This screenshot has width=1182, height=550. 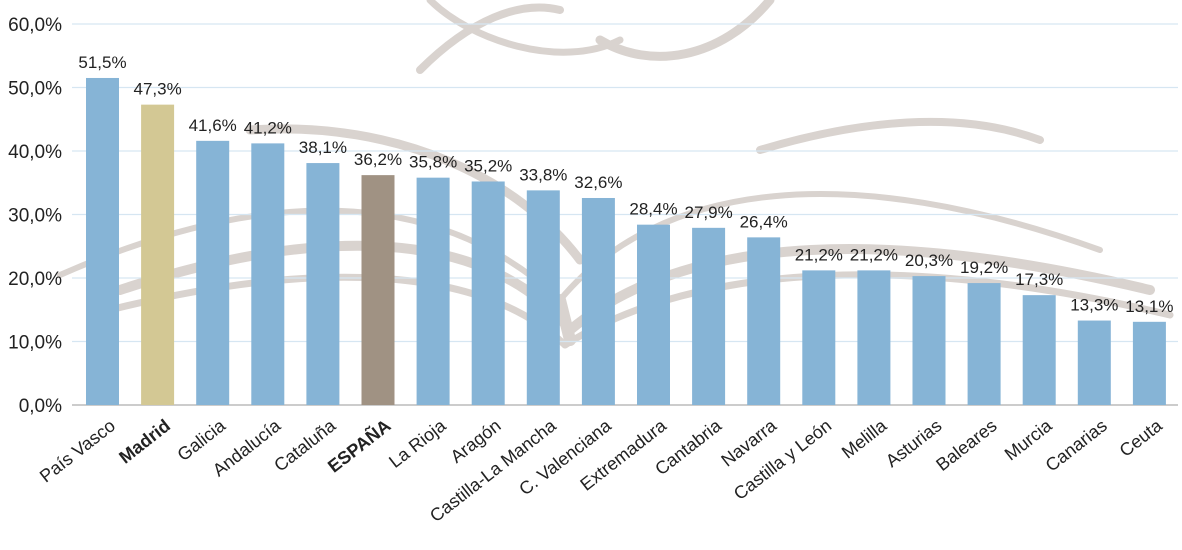 I want to click on data-label: 17,3%, so click(x=1039, y=279).